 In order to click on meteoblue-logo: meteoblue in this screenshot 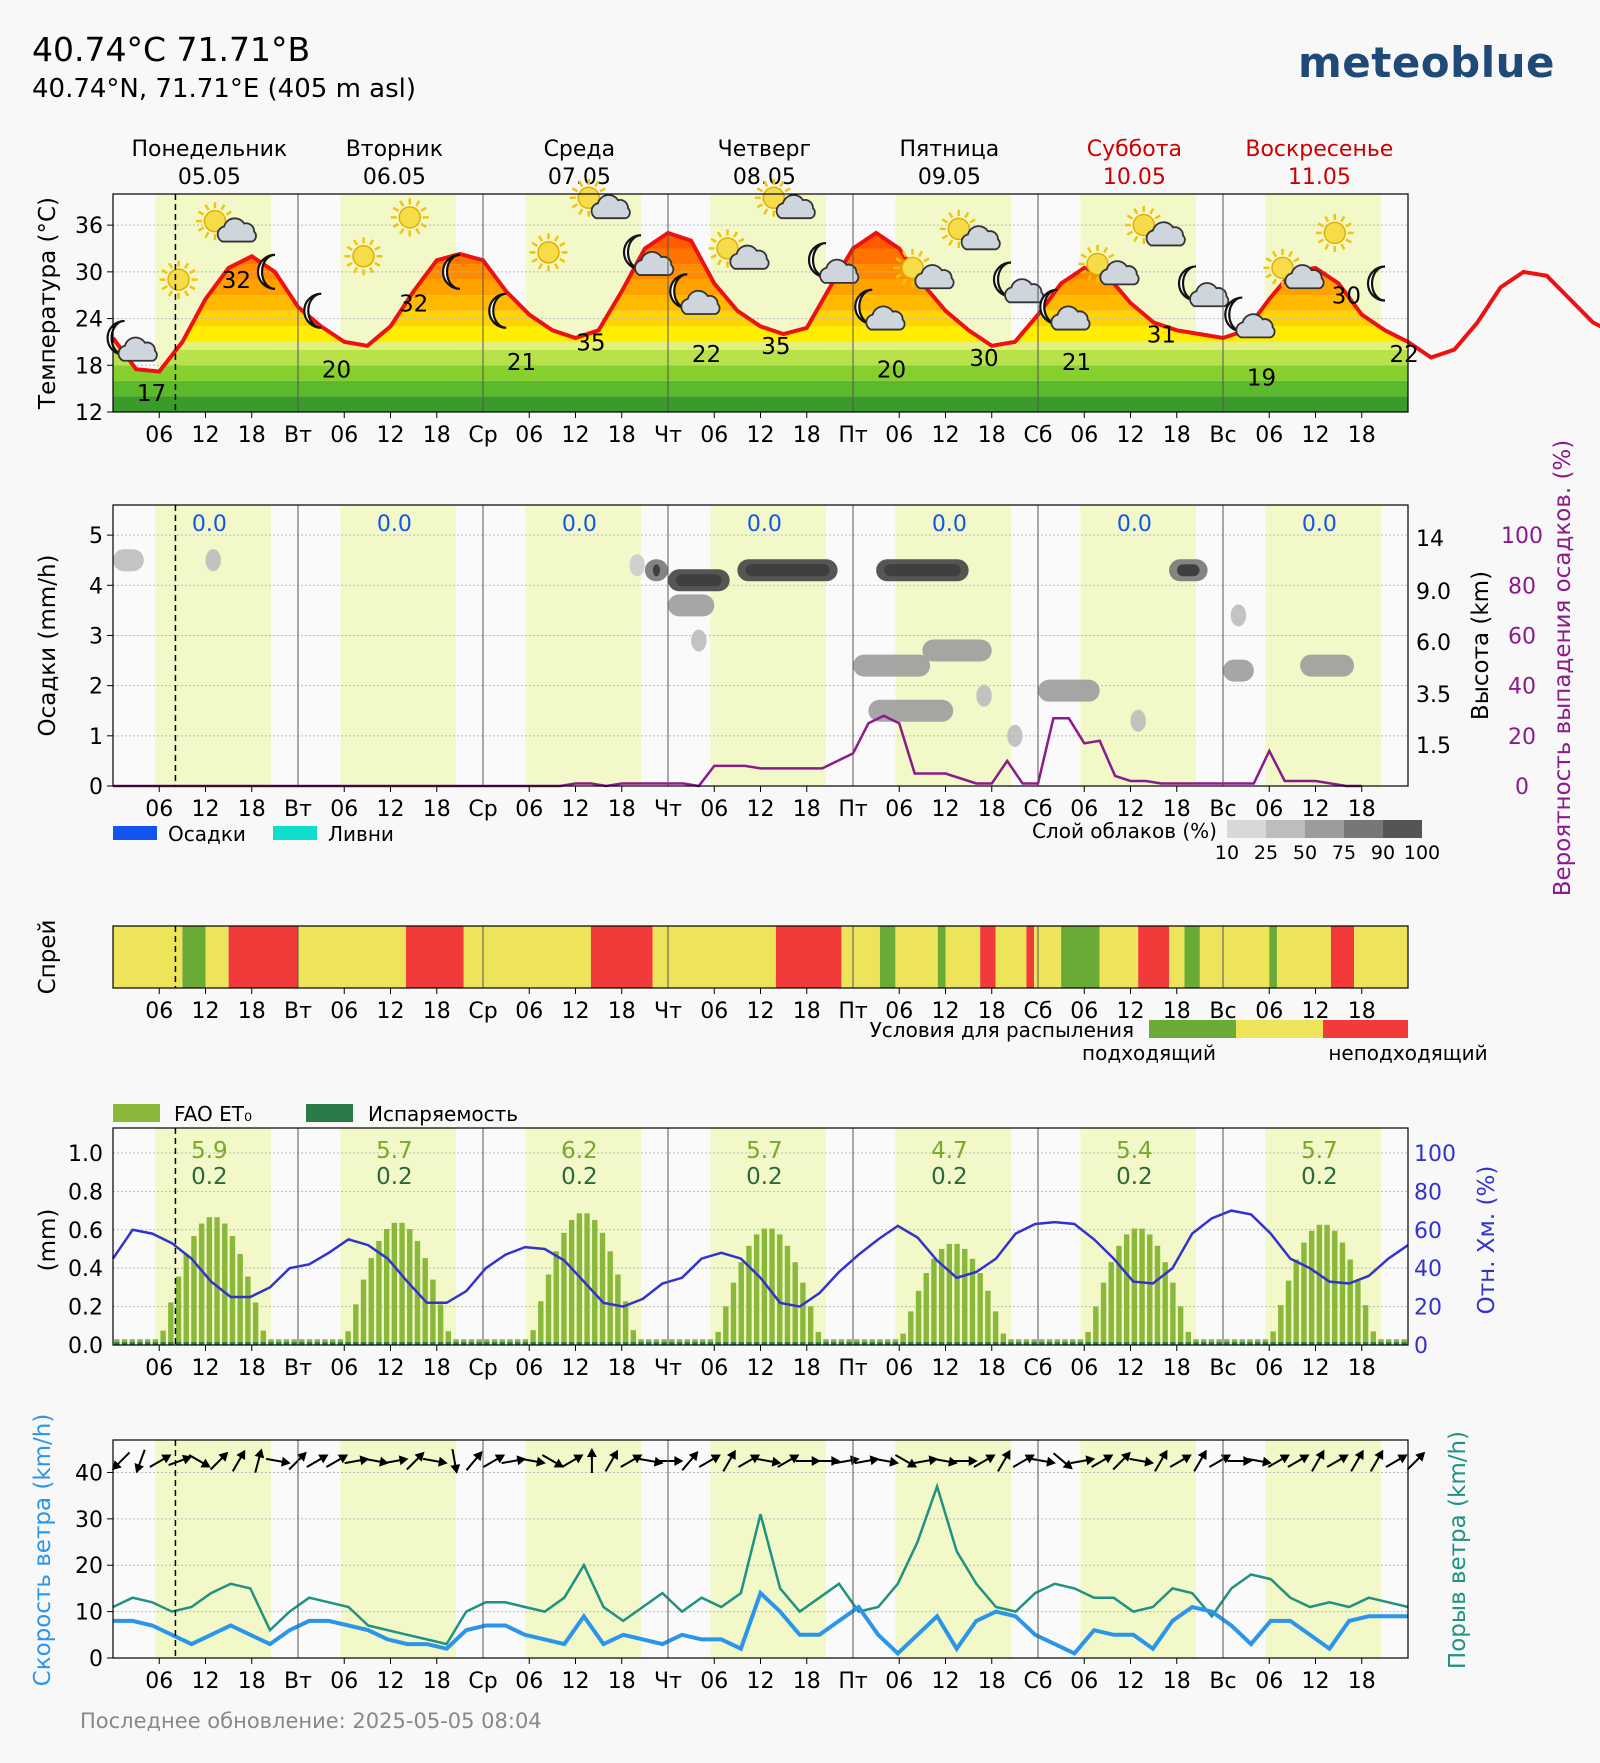, I will do `click(1427, 62)`.